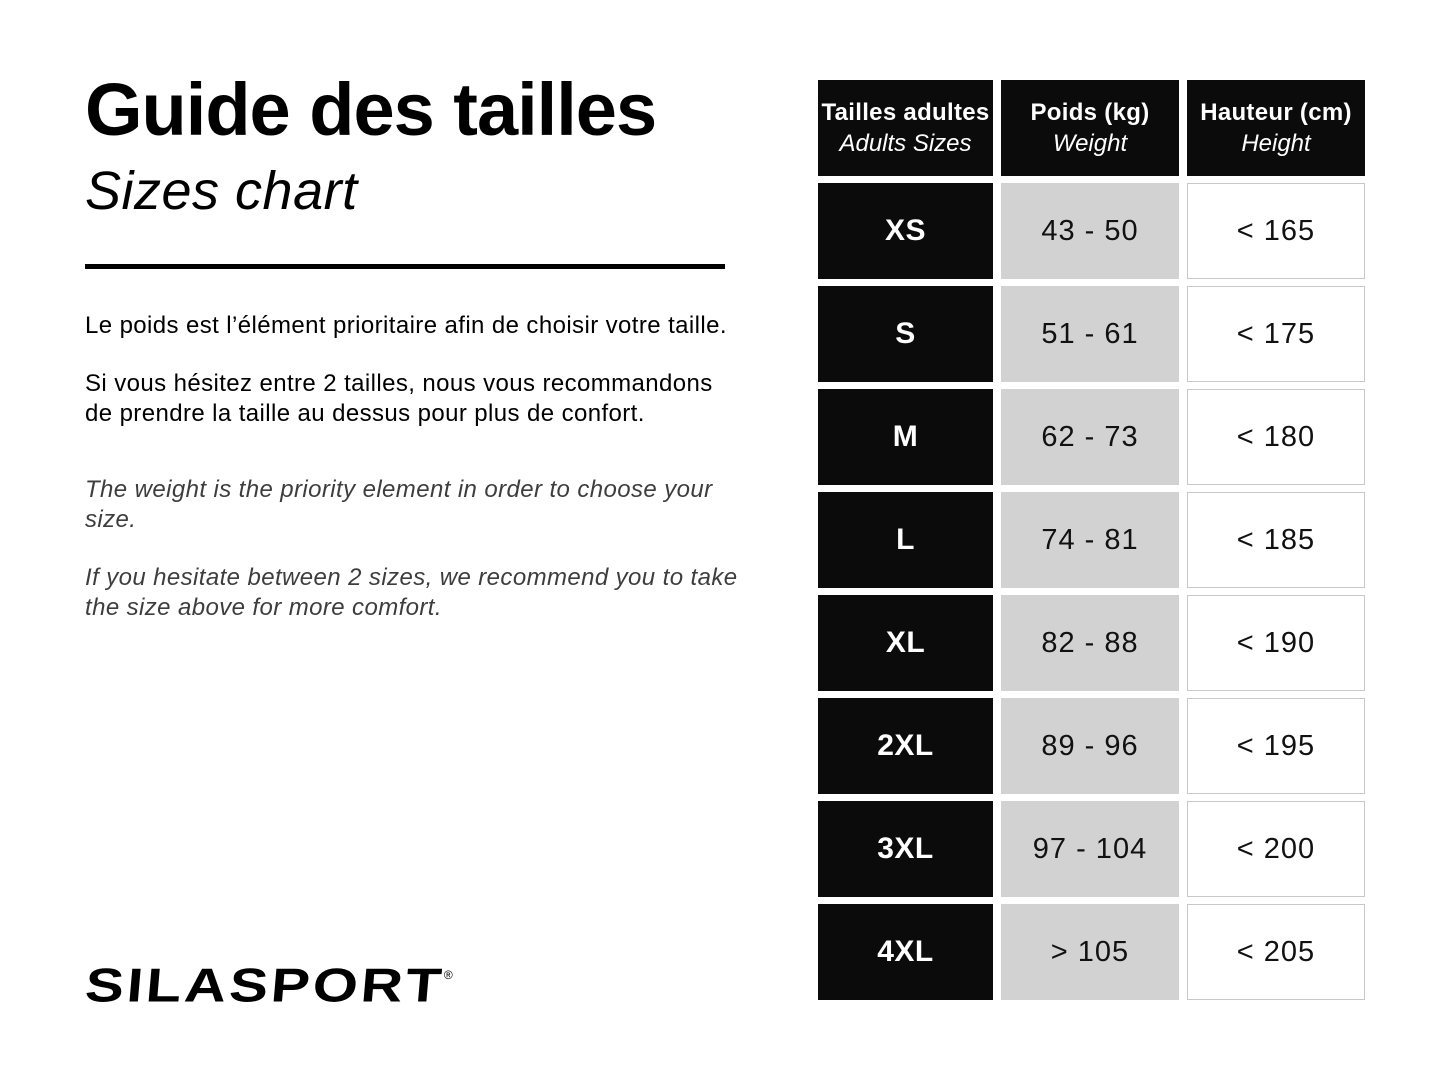  What do you see at coordinates (905, 540) in the screenshot?
I see `size-cell-l: L` at bounding box center [905, 540].